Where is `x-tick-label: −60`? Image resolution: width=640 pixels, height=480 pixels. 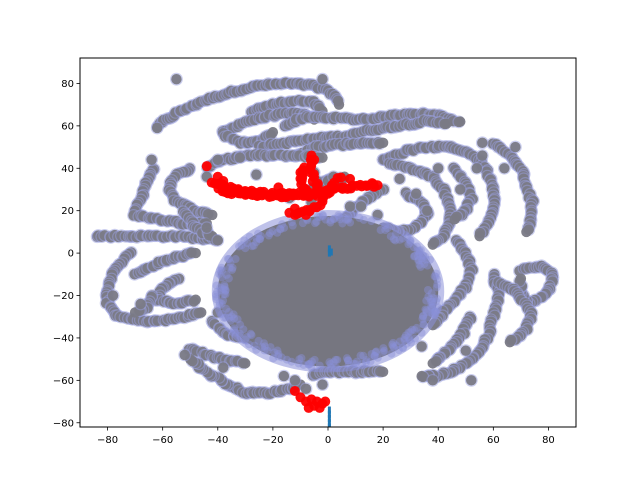 x-tick-label: −60 is located at coordinates (162, 440).